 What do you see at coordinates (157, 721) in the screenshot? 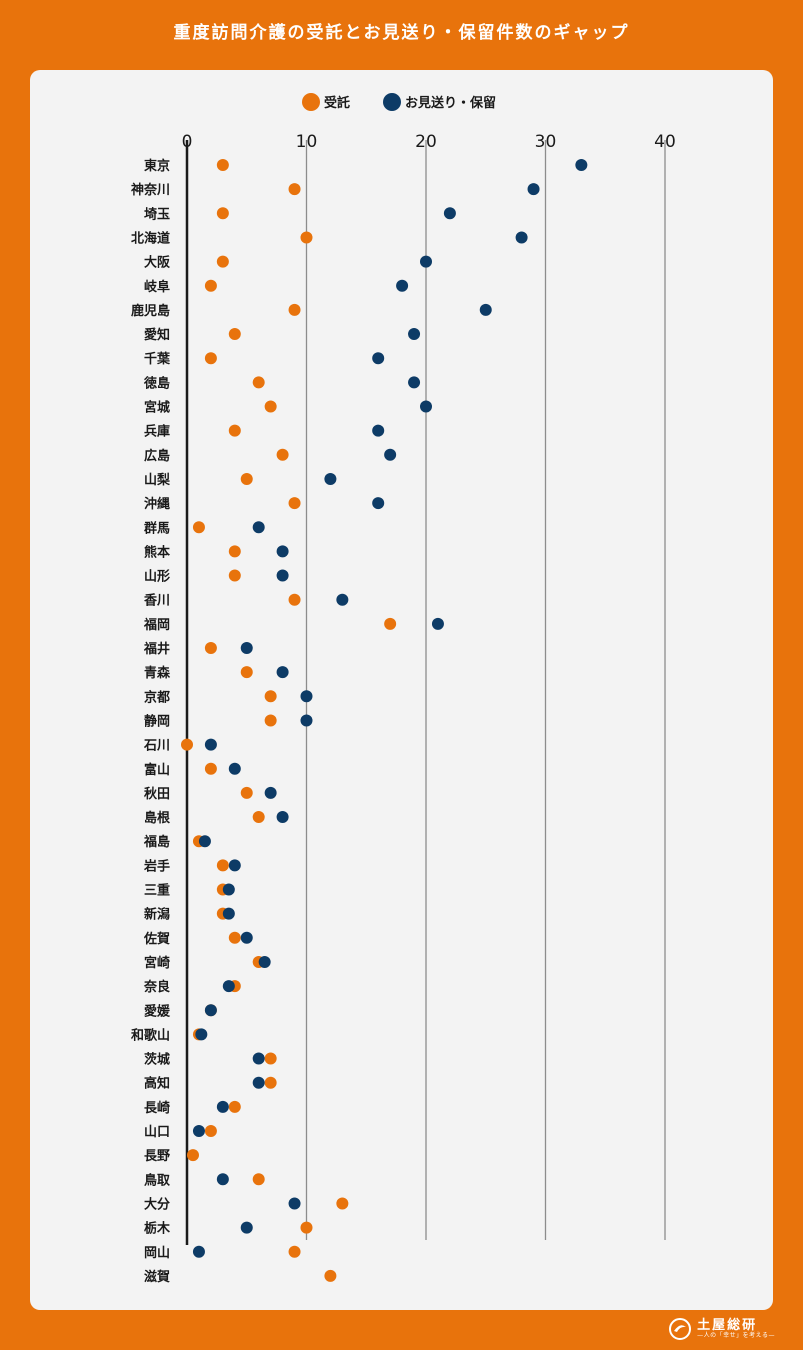
I see `category-label: 静岡` at bounding box center [157, 721].